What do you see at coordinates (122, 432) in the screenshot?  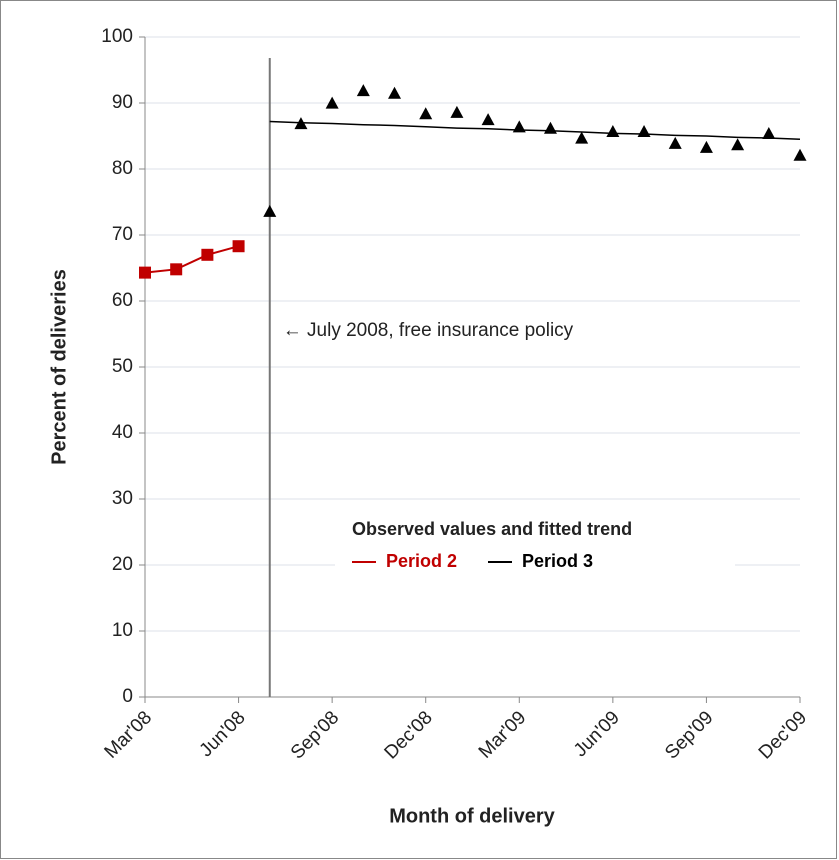 I see `y-tick-label: 40` at bounding box center [122, 432].